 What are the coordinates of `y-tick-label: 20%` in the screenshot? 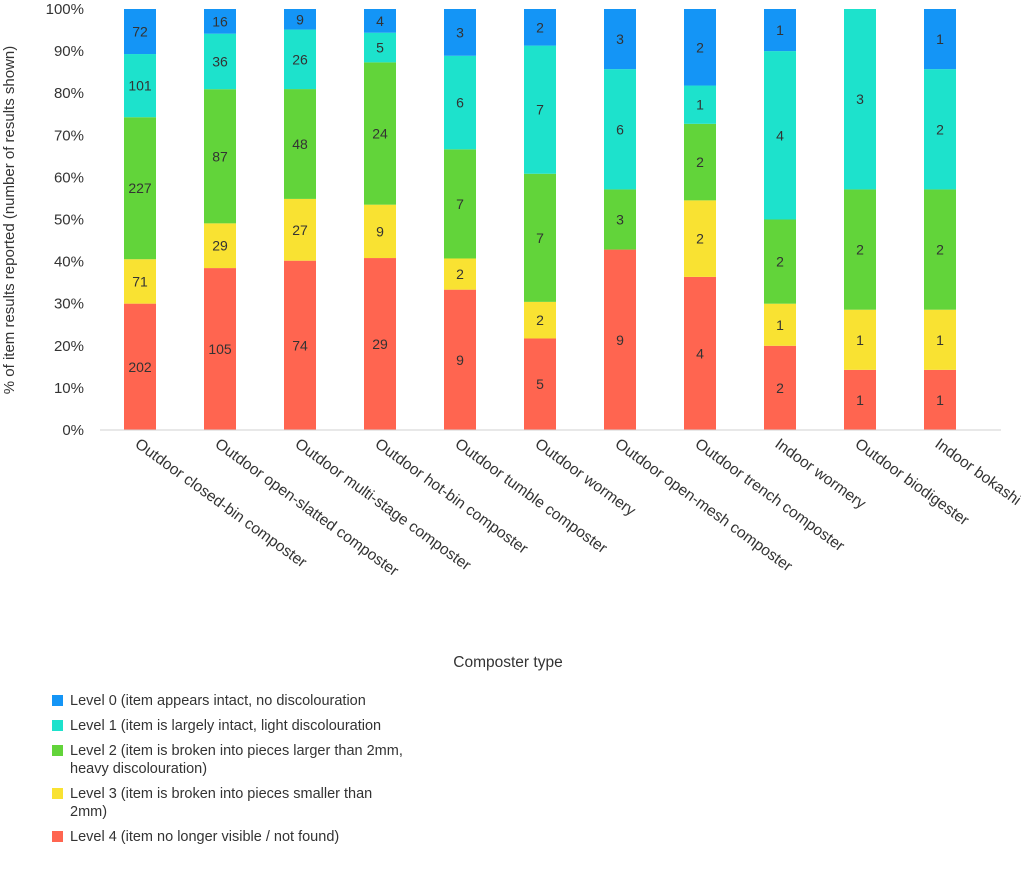 It's located at (69, 346).